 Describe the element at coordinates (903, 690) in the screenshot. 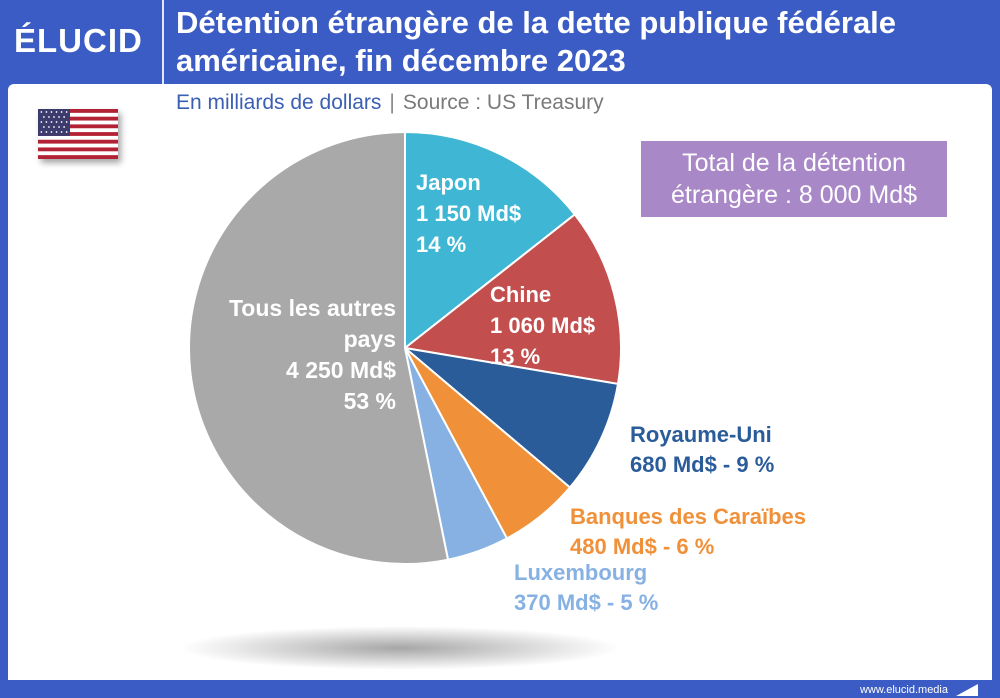

I see `footer-url: www.elucid.media` at that location.